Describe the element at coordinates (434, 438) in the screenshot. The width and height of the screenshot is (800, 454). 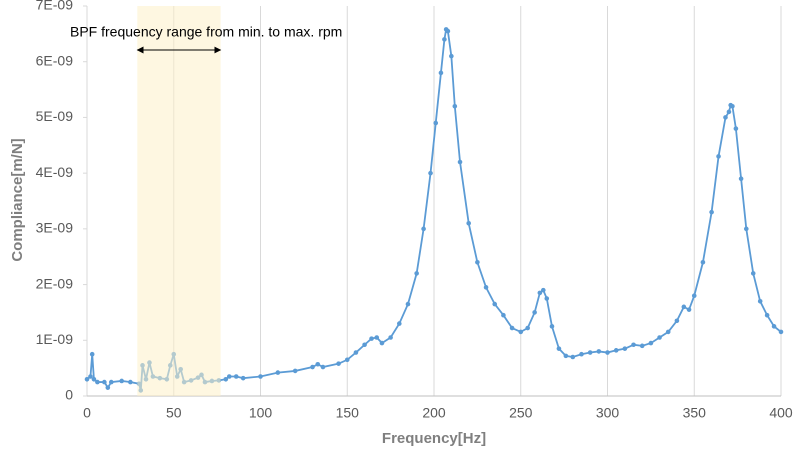
I see `x-axis-title: Frequency[Hz]` at that location.